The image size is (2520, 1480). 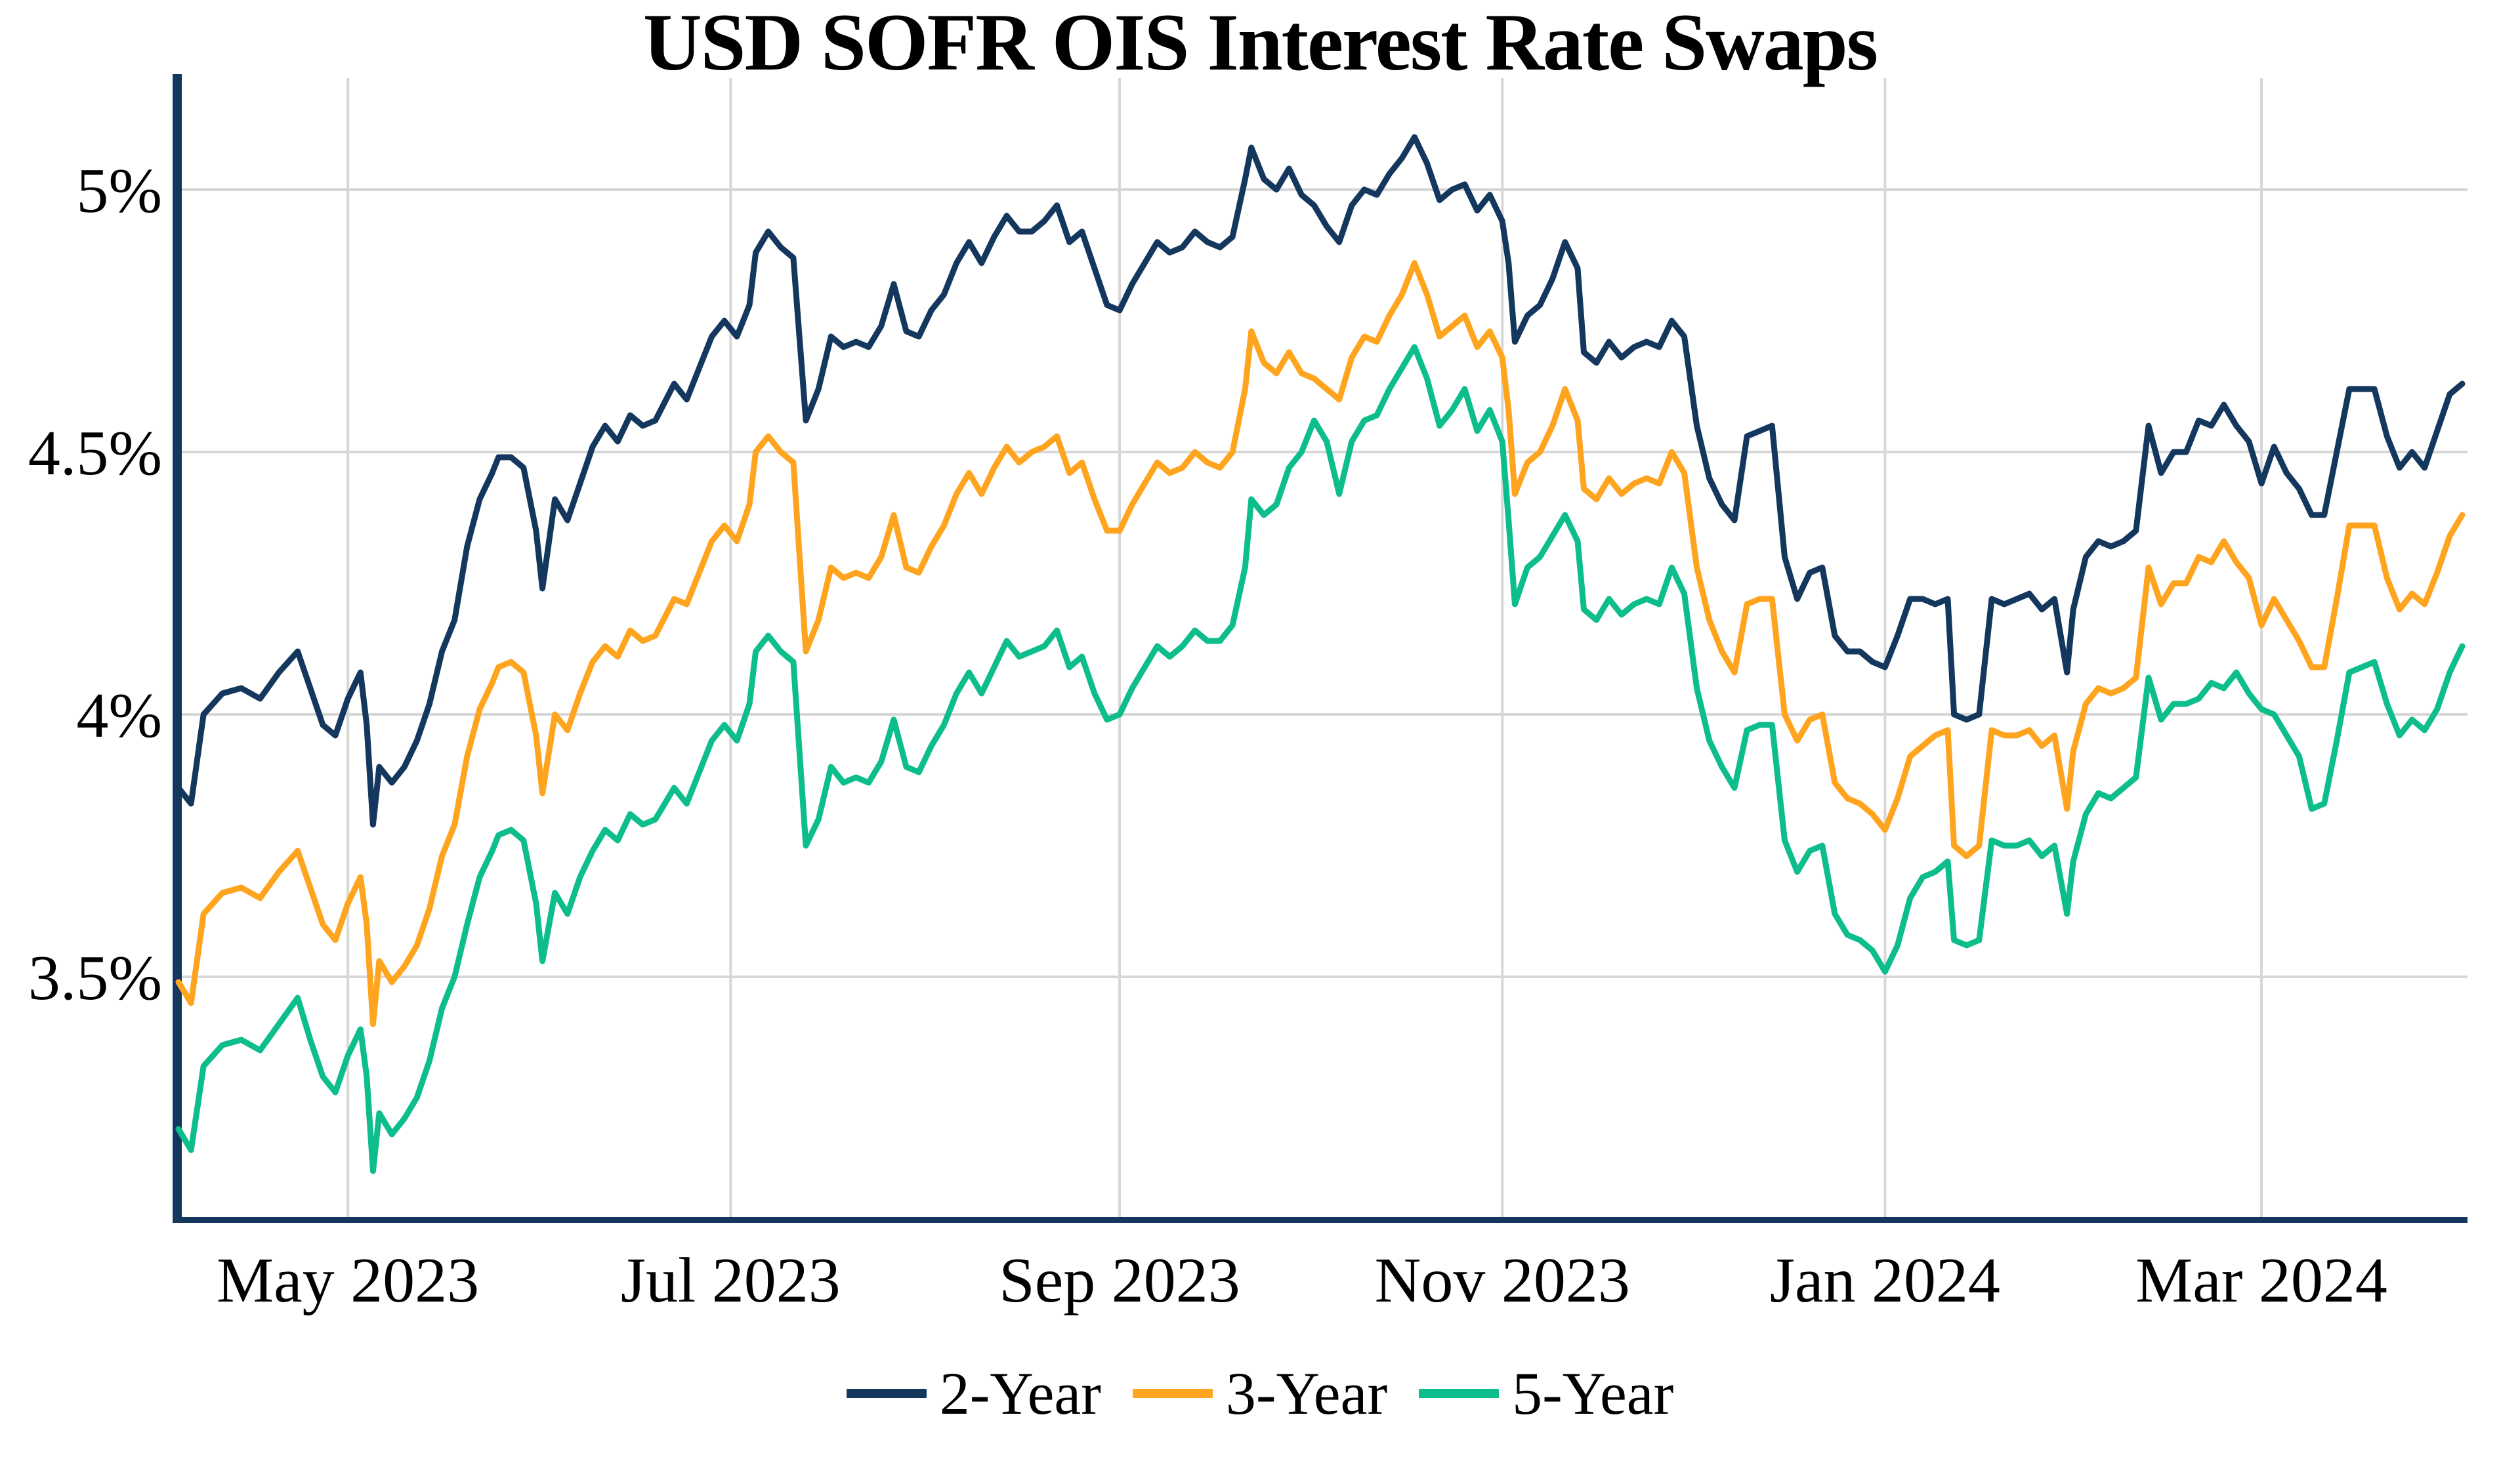 I want to click on y-tick-label-0: 5%, so click(x=119, y=190).